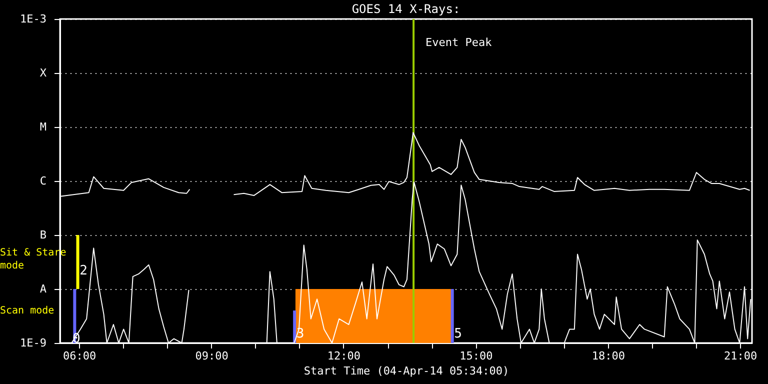 This screenshot has height=384, width=768. I want to click on chart-title: GOES 14 X-Rays:, so click(406, 9).